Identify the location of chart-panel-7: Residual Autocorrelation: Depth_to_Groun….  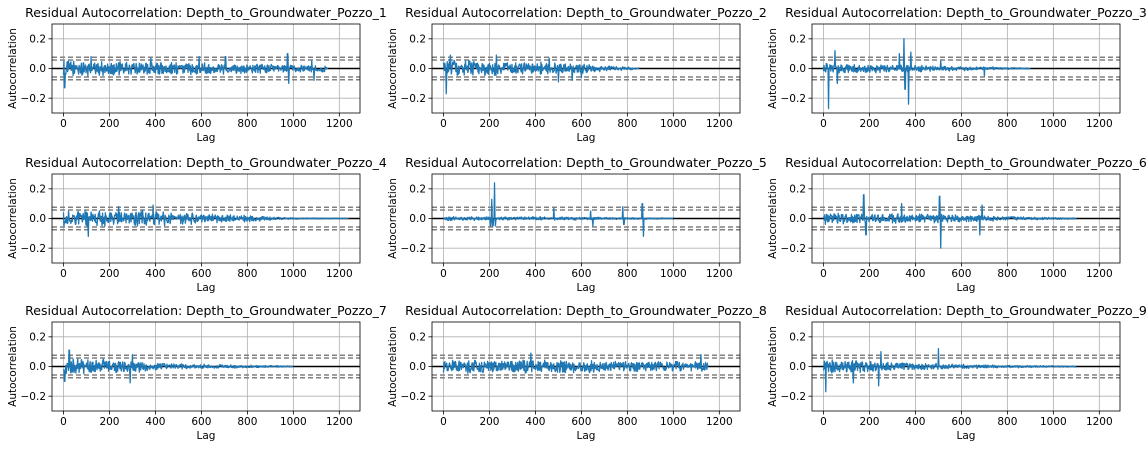
(197, 372).